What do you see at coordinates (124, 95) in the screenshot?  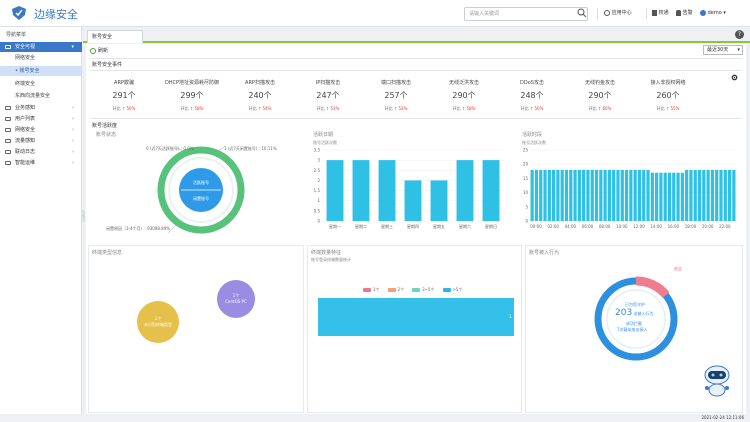 I see `event-stat: ARP欺骗 291个 环比 ↑ 56%` at bounding box center [124, 95].